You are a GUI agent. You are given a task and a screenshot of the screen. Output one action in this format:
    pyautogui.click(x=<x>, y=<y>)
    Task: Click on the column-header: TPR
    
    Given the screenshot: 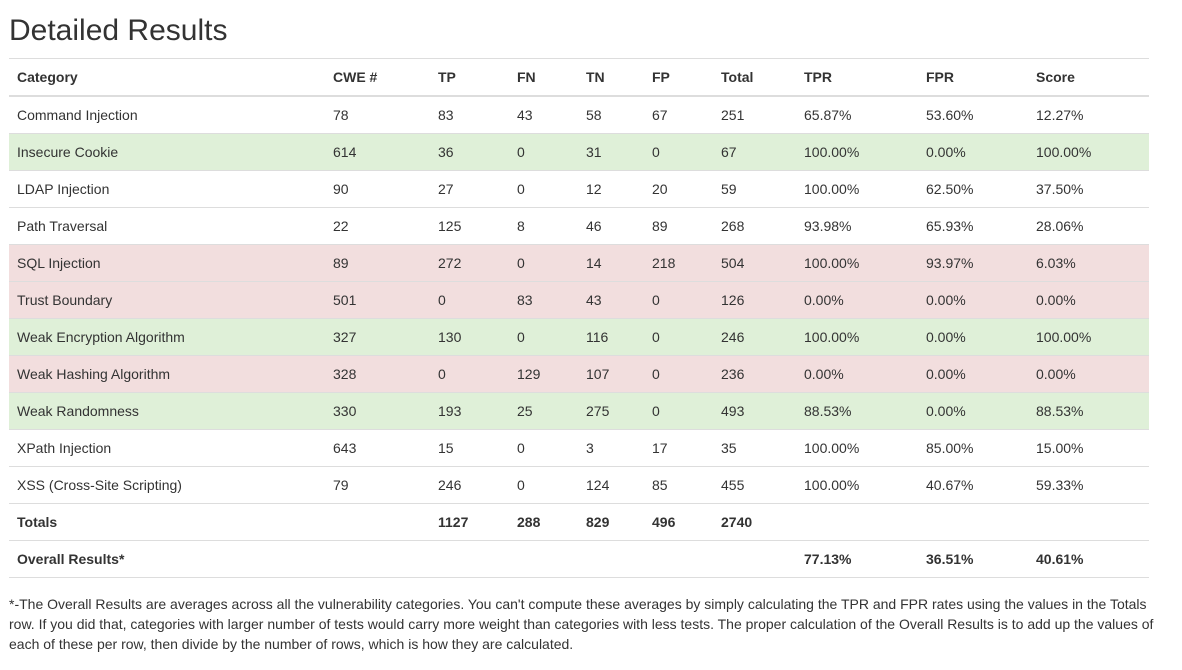 What is the action you would take?
    pyautogui.click(x=857, y=77)
    